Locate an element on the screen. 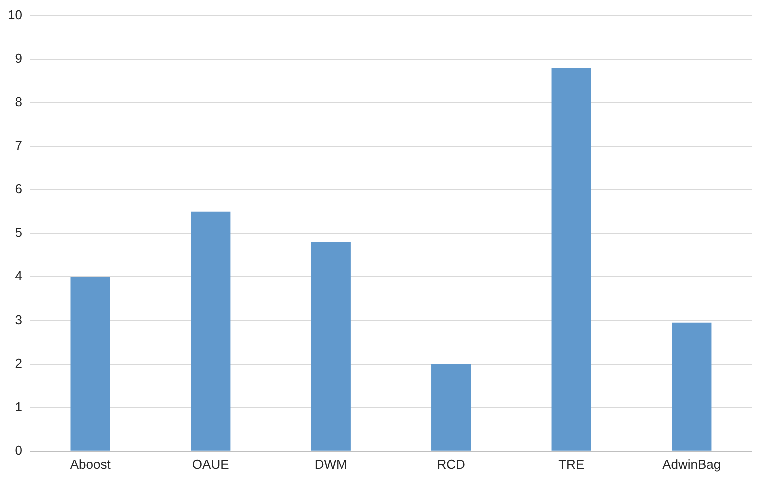 The height and width of the screenshot is (483, 758). x-tick-label: DWM is located at coordinates (331, 464).